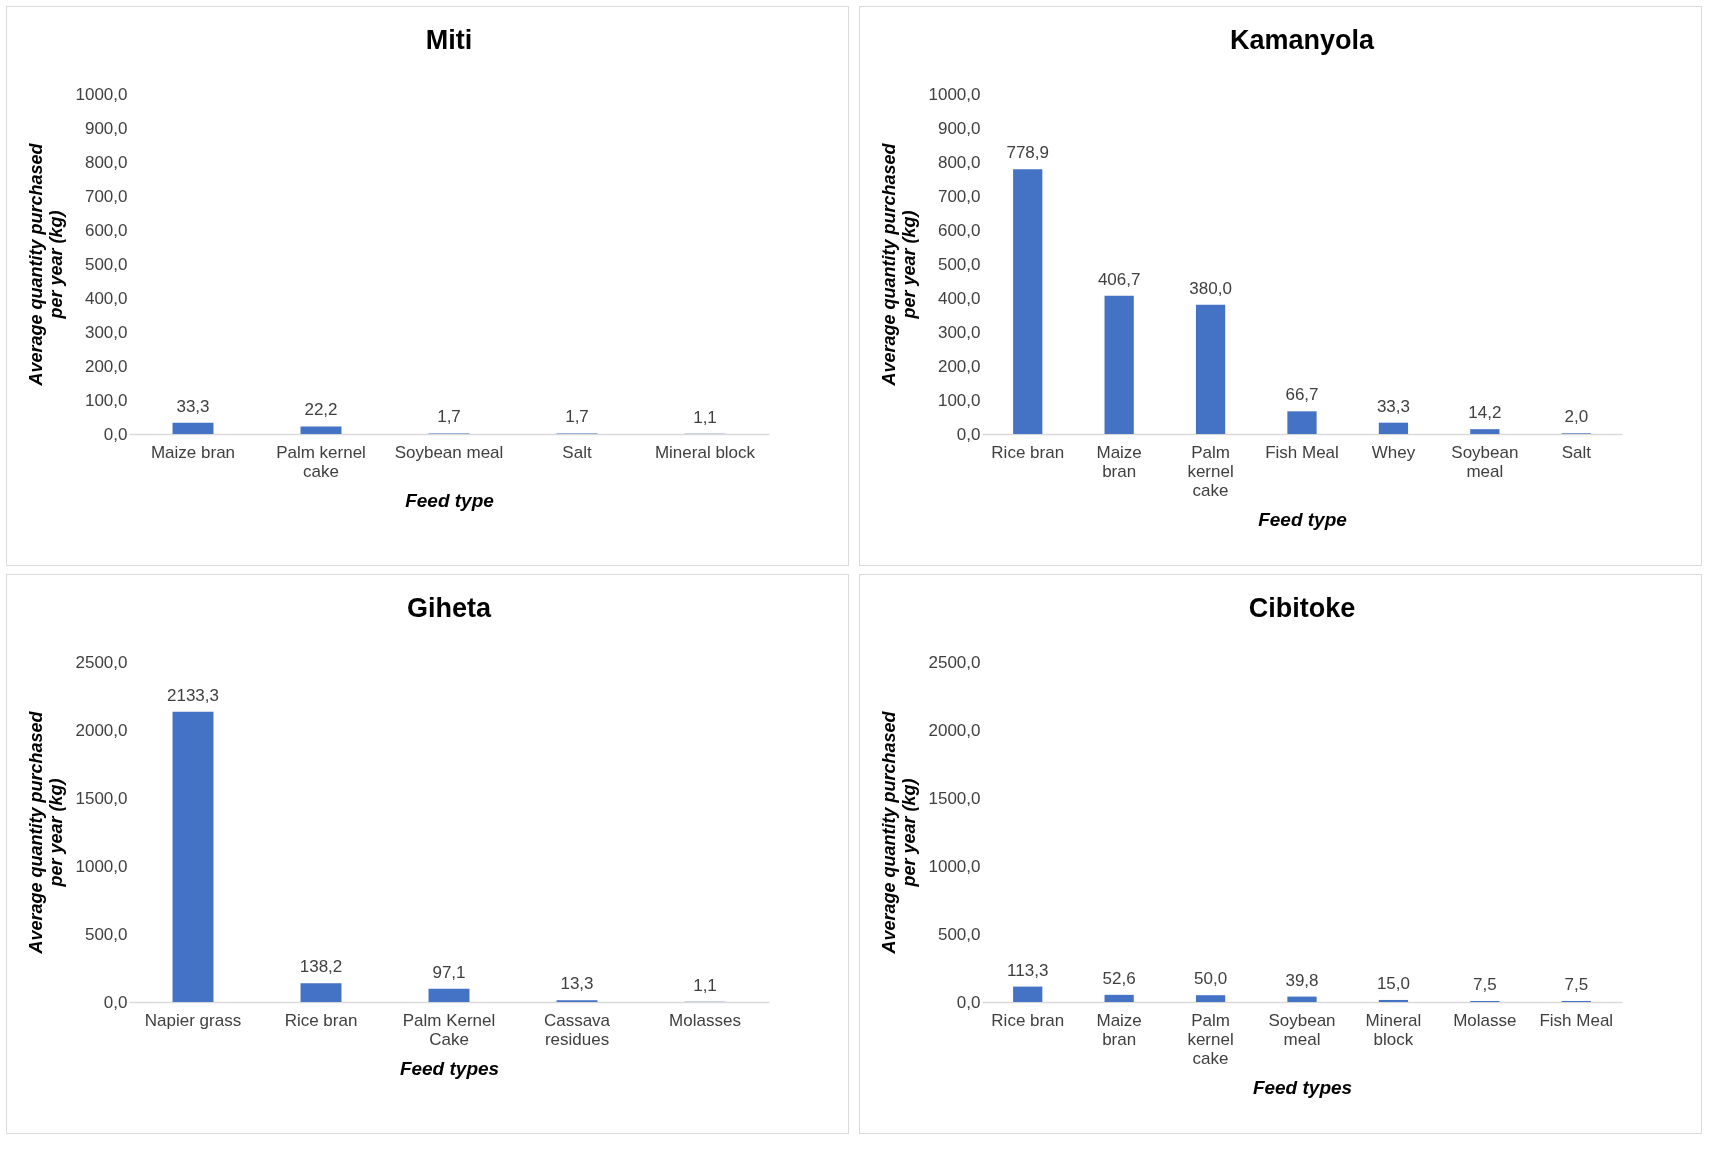 Image resolution: width=1719 pixels, height=1155 pixels. I want to click on chart-title: Giheta, so click(449, 608).